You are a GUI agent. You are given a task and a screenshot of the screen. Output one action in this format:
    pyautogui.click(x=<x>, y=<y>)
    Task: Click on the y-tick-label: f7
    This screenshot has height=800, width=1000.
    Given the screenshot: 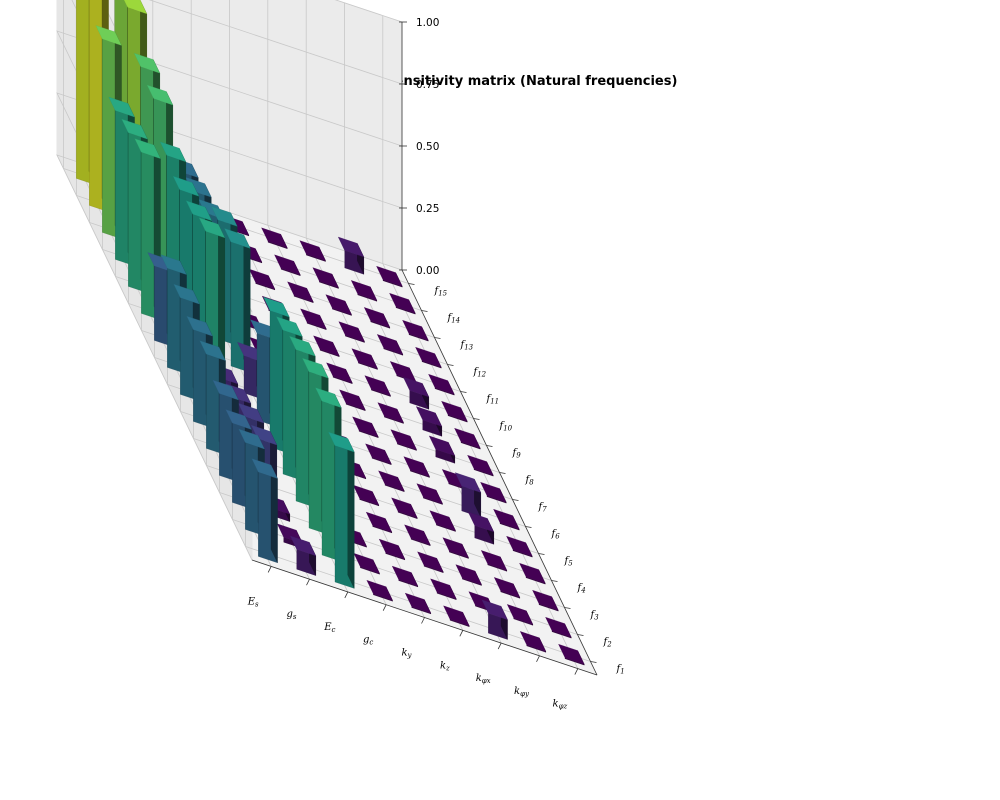 What is the action you would take?
    pyautogui.click(x=543, y=508)
    